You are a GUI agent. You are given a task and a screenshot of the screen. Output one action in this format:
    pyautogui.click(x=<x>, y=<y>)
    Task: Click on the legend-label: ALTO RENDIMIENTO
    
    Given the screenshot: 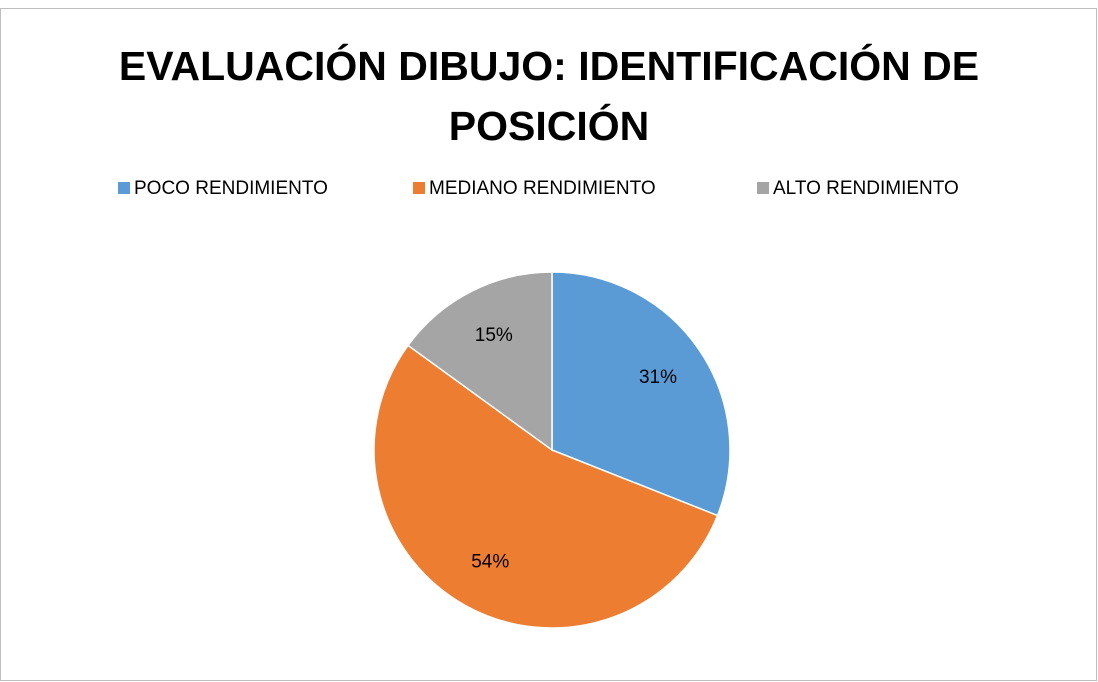 What is the action you would take?
    pyautogui.click(x=866, y=188)
    